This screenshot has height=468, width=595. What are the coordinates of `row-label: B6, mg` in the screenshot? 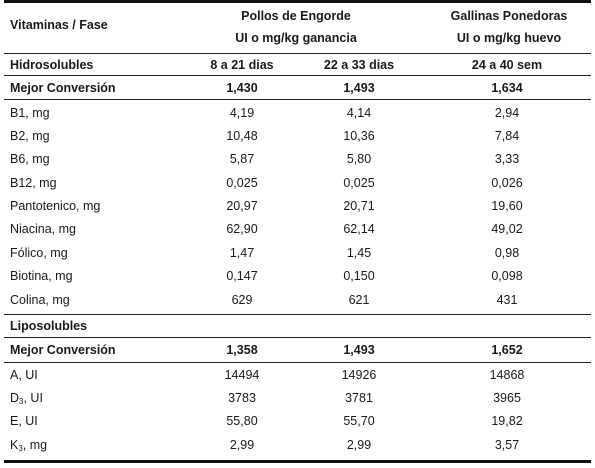 It's located at (30, 159).